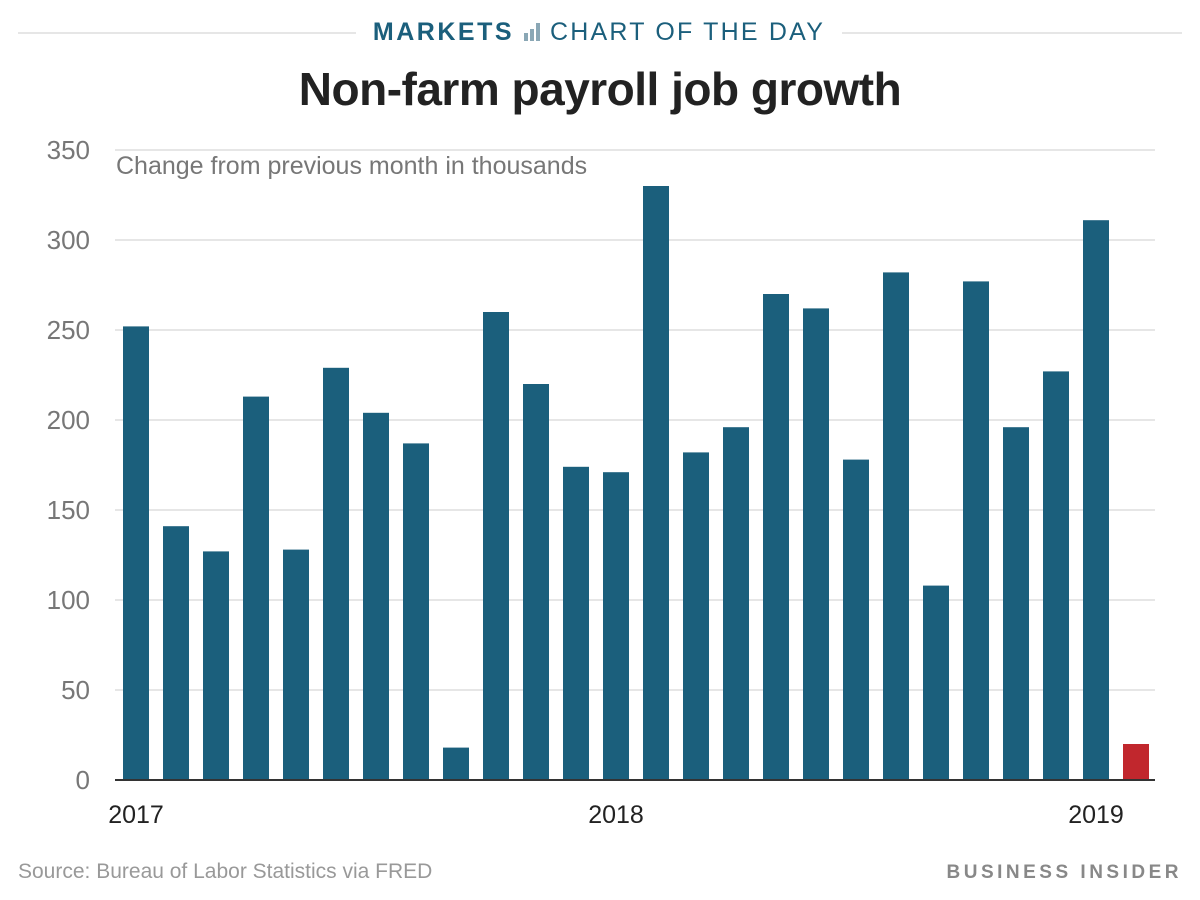 The image size is (1200, 900). I want to click on chart-subtitle: Change from previous month in thousands, so click(354, 166).